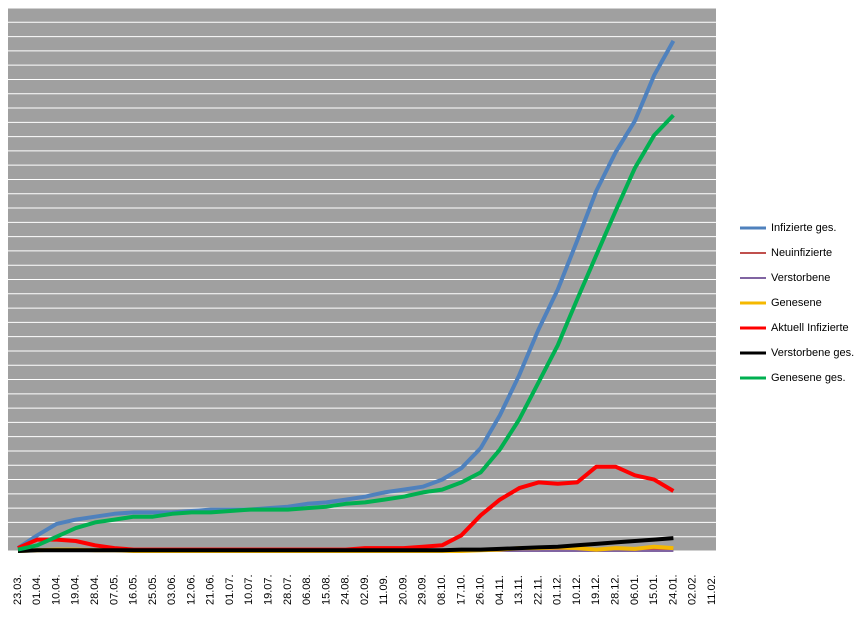  What do you see at coordinates (346, 589) in the screenshot?
I see `x-tick-label: 24.08.` at bounding box center [346, 589].